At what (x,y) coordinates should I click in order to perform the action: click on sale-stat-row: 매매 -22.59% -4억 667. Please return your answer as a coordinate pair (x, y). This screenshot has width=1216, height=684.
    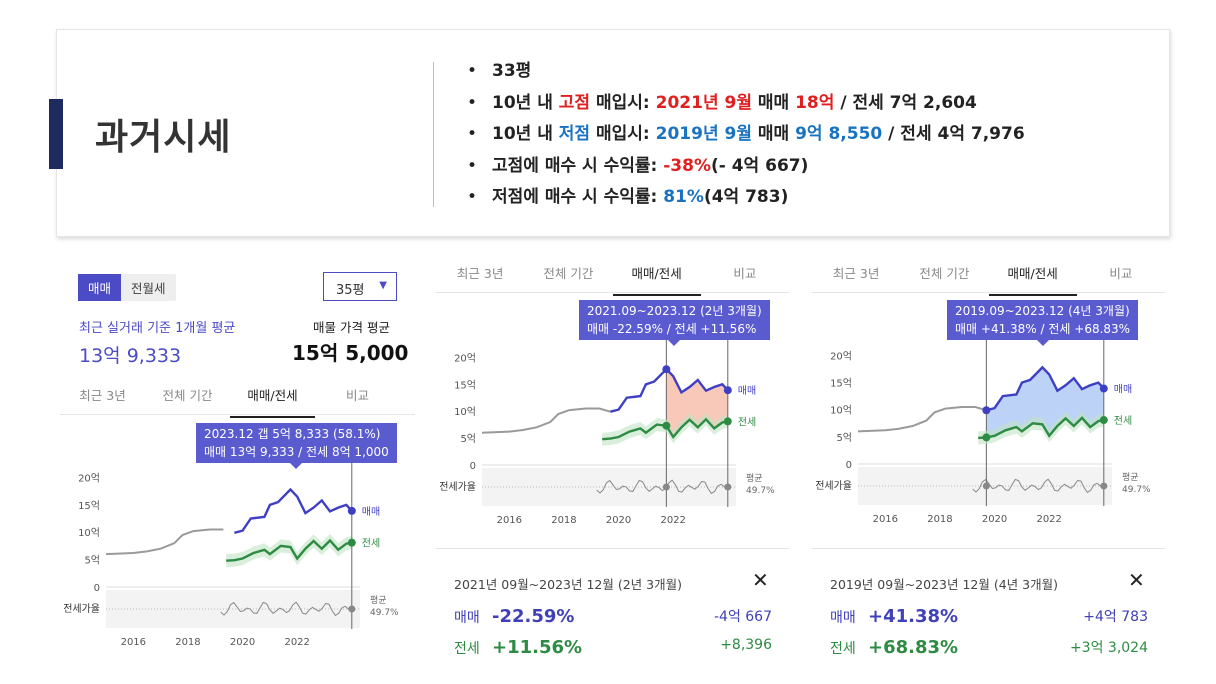
    Looking at the image, I should click on (613, 616).